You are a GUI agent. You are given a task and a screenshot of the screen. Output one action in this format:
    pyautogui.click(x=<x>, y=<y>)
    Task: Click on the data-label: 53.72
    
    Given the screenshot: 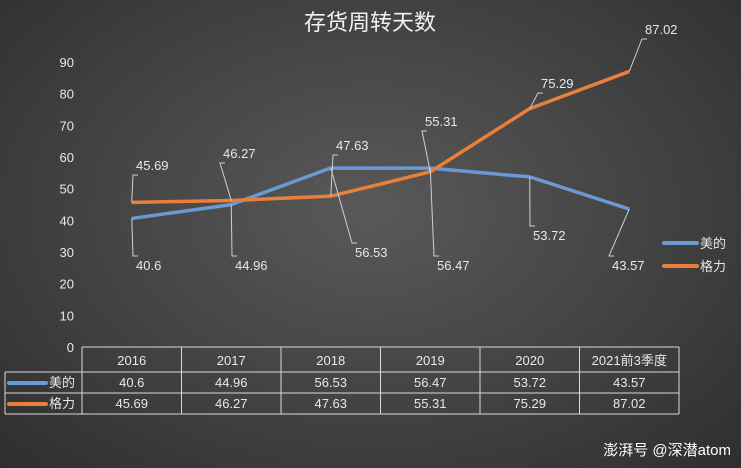 What is the action you would take?
    pyautogui.click(x=549, y=235)
    